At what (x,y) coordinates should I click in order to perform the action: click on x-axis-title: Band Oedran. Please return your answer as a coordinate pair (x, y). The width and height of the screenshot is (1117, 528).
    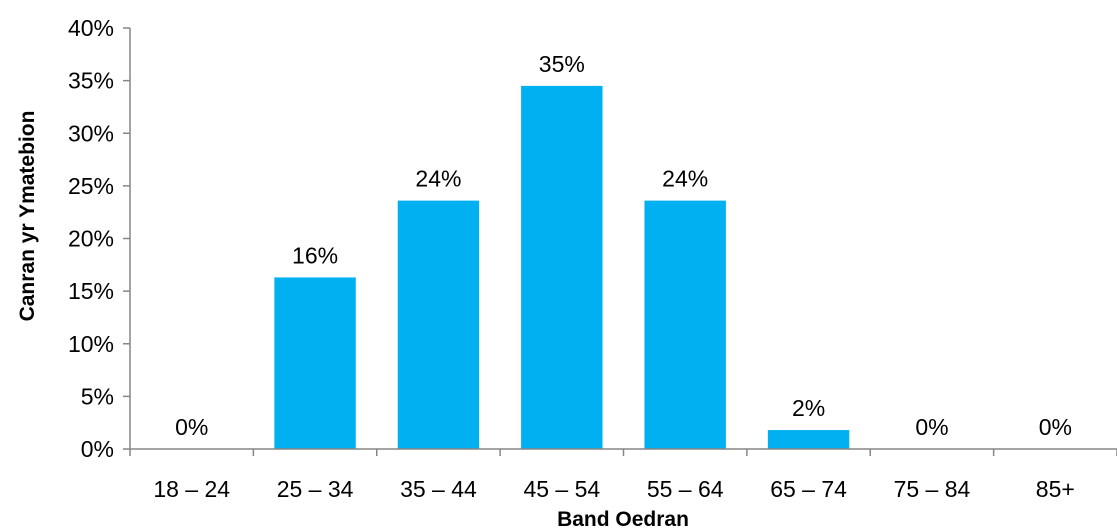
    Looking at the image, I should click on (623, 518).